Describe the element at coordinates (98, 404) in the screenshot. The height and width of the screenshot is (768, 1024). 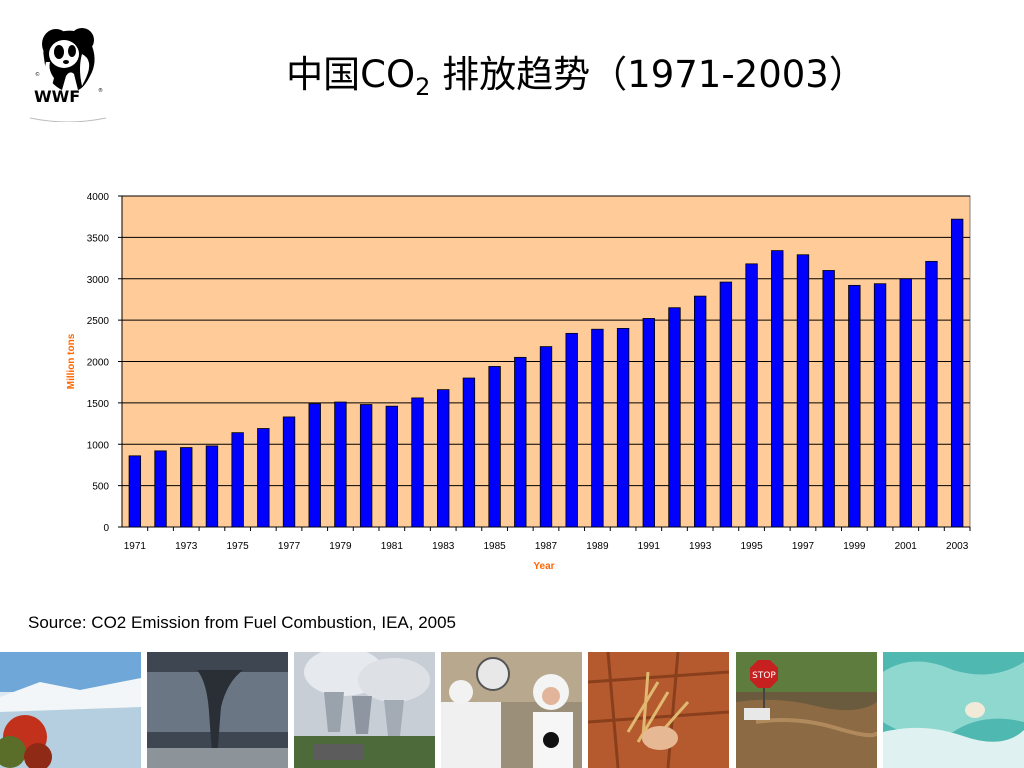
I see `y-tick-label: 1500` at that location.